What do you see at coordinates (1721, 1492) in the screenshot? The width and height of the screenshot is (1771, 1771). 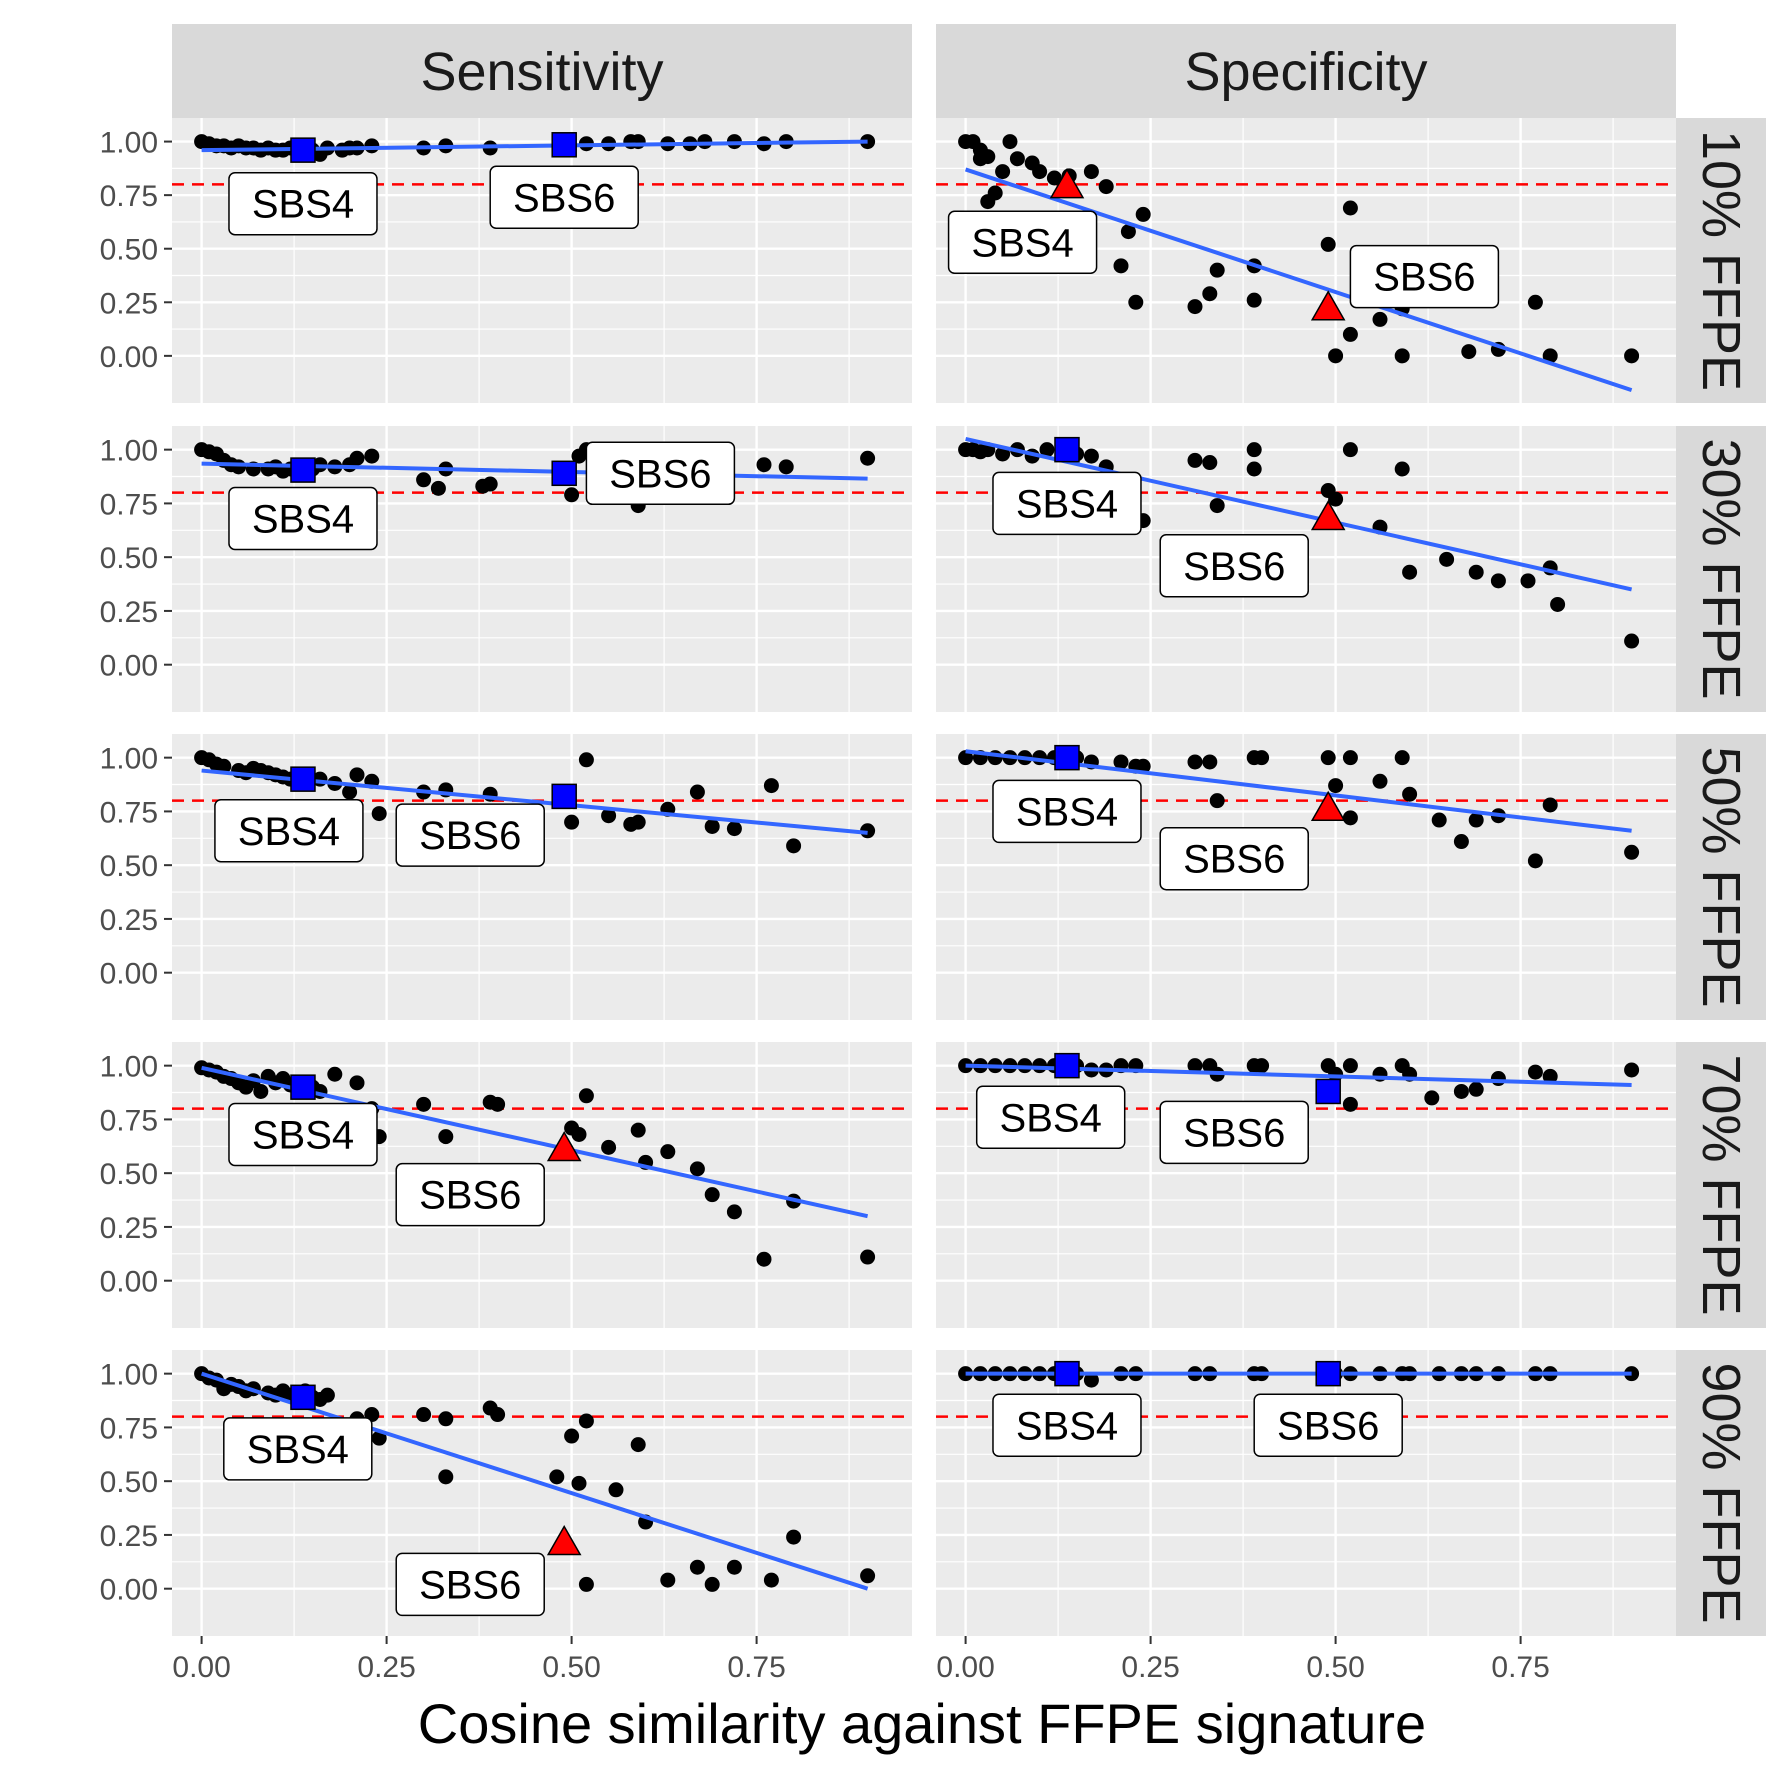 I see `row-strip-label: 90% FFPE` at bounding box center [1721, 1492].